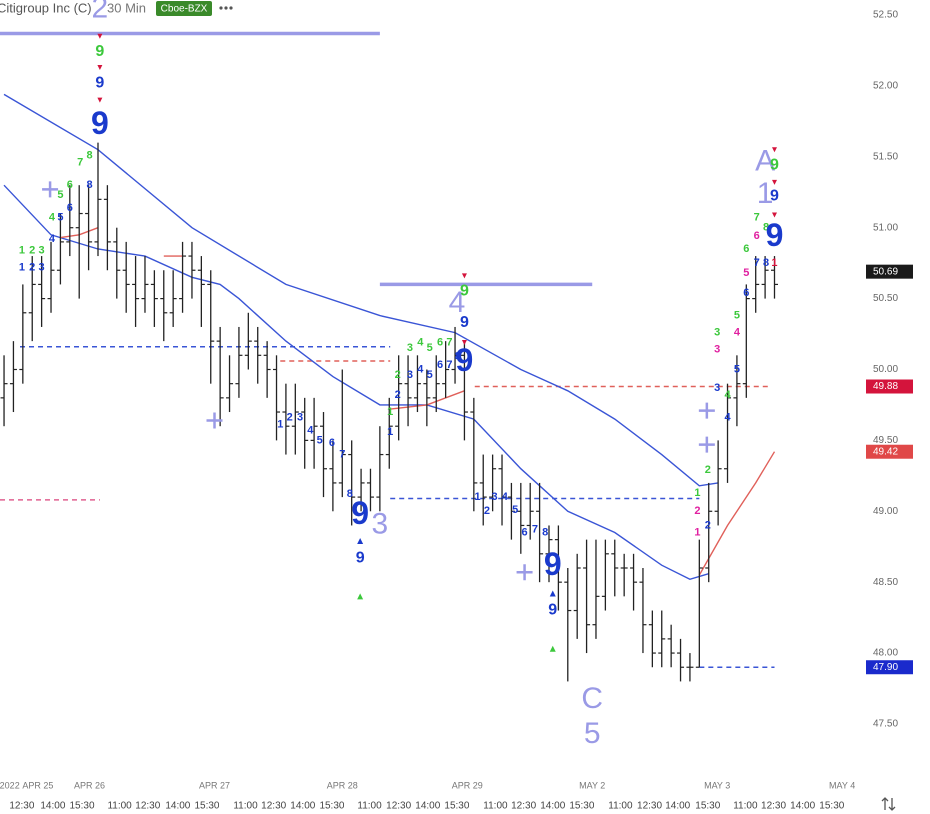 The height and width of the screenshot is (814, 930). Describe the element at coordinates (885, 86) in the screenshot. I see `y-tick-label: 52.00` at that location.